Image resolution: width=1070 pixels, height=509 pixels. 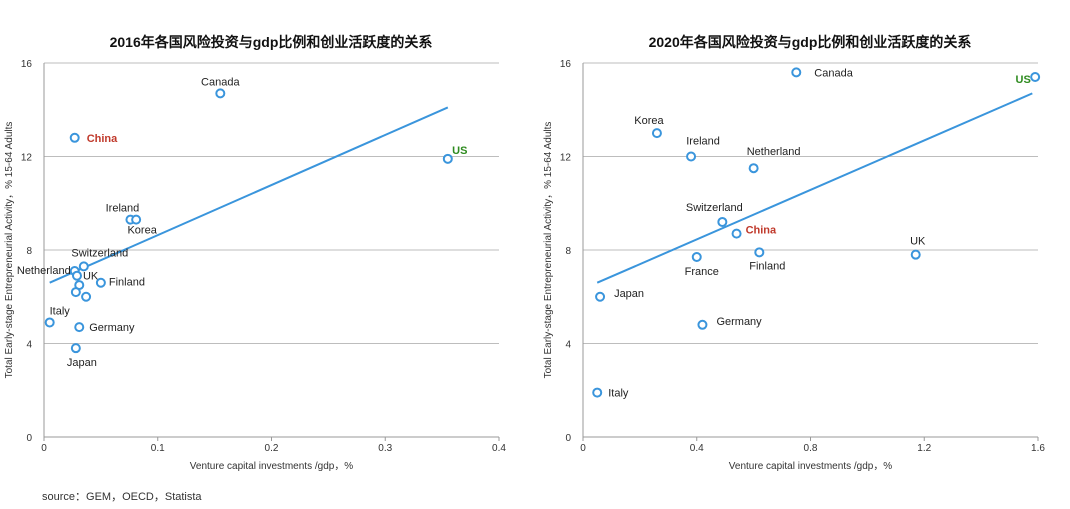 What do you see at coordinates (696, 257) in the screenshot?
I see `data-point-france` at bounding box center [696, 257].